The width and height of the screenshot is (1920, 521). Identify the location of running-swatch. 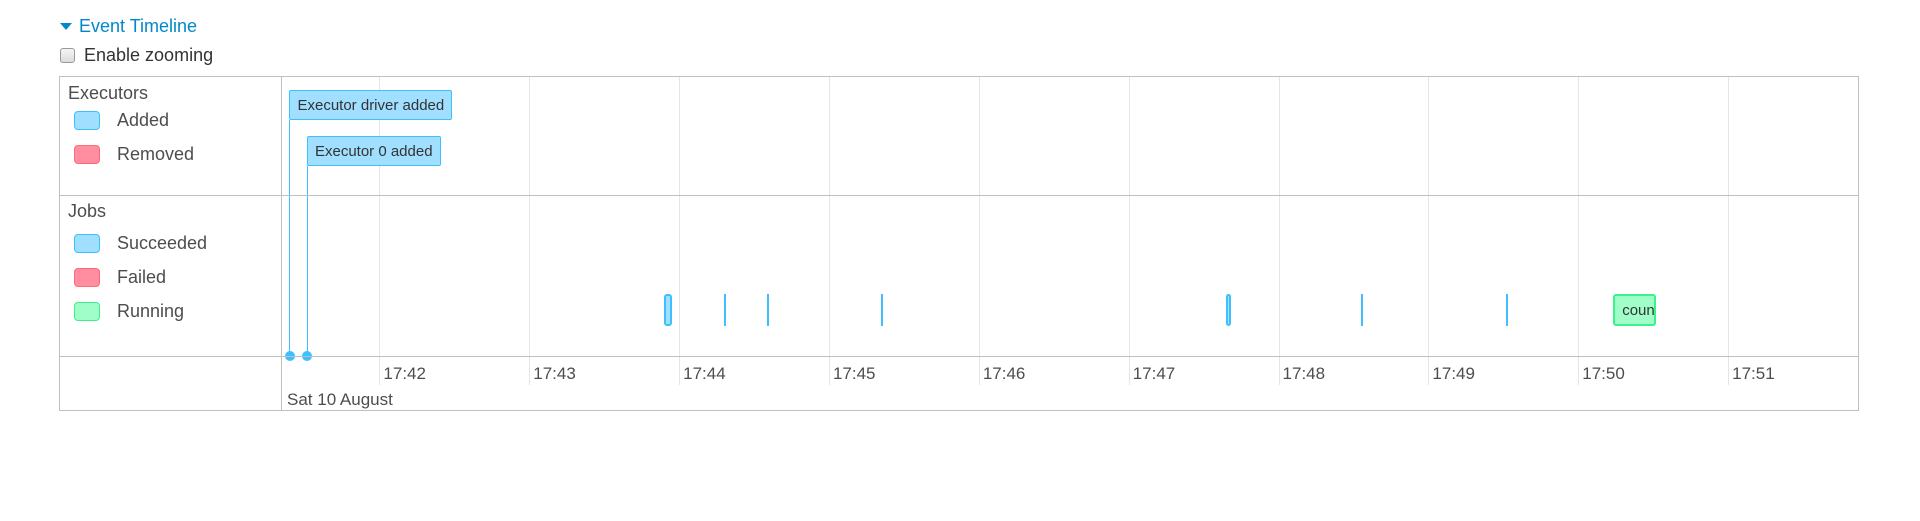
(87, 311).